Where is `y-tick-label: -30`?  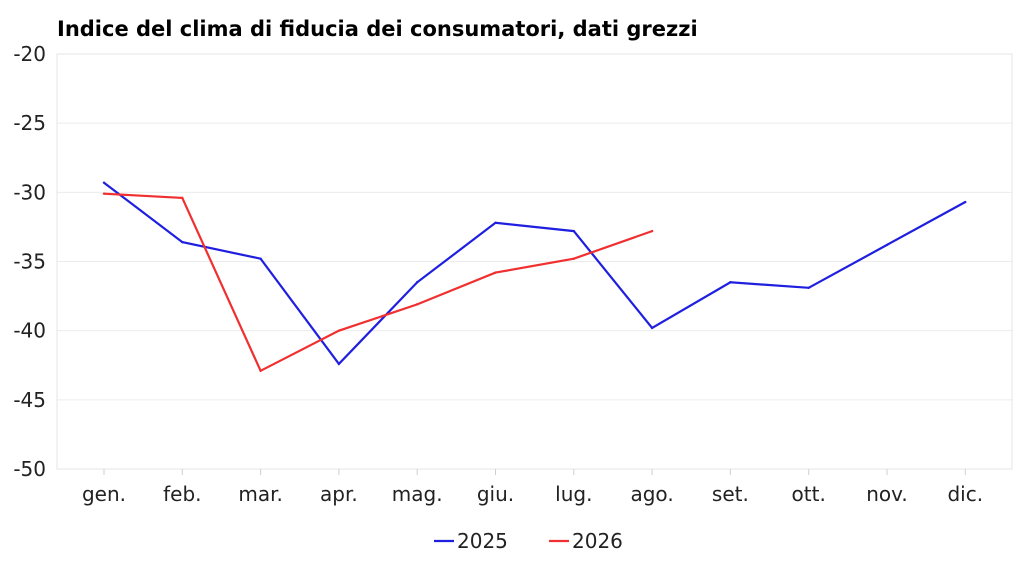
y-tick-label: -30 is located at coordinates (29, 192).